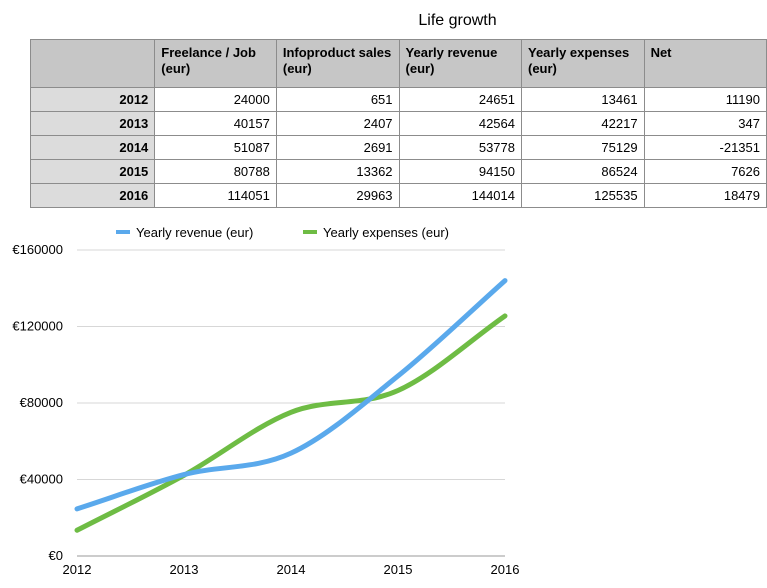 This screenshot has width=767, height=588. What do you see at coordinates (41, 402) in the screenshot?
I see `y-tick-label: €80000` at bounding box center [41, 402].